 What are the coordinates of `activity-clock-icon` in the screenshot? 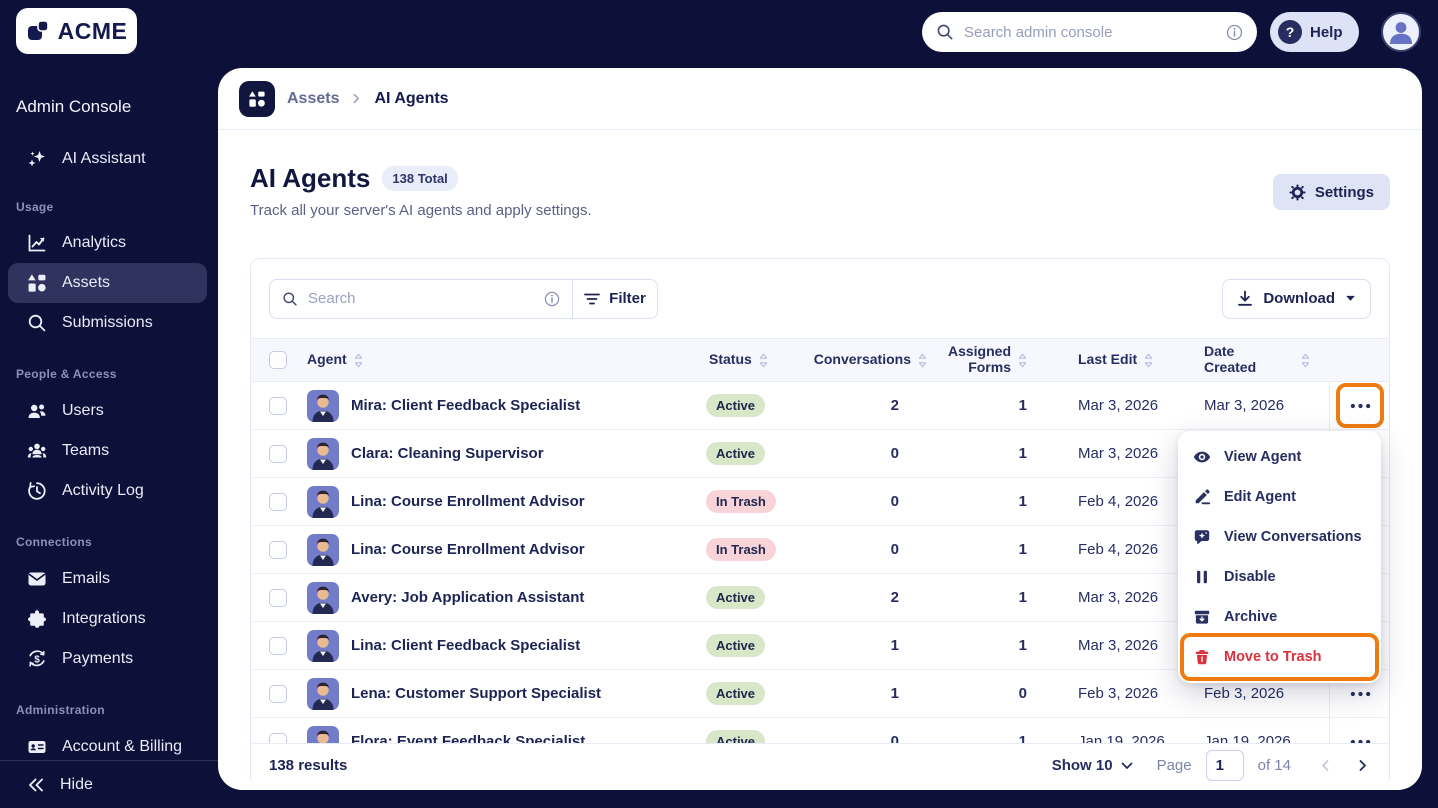 It's located at (37, 490).